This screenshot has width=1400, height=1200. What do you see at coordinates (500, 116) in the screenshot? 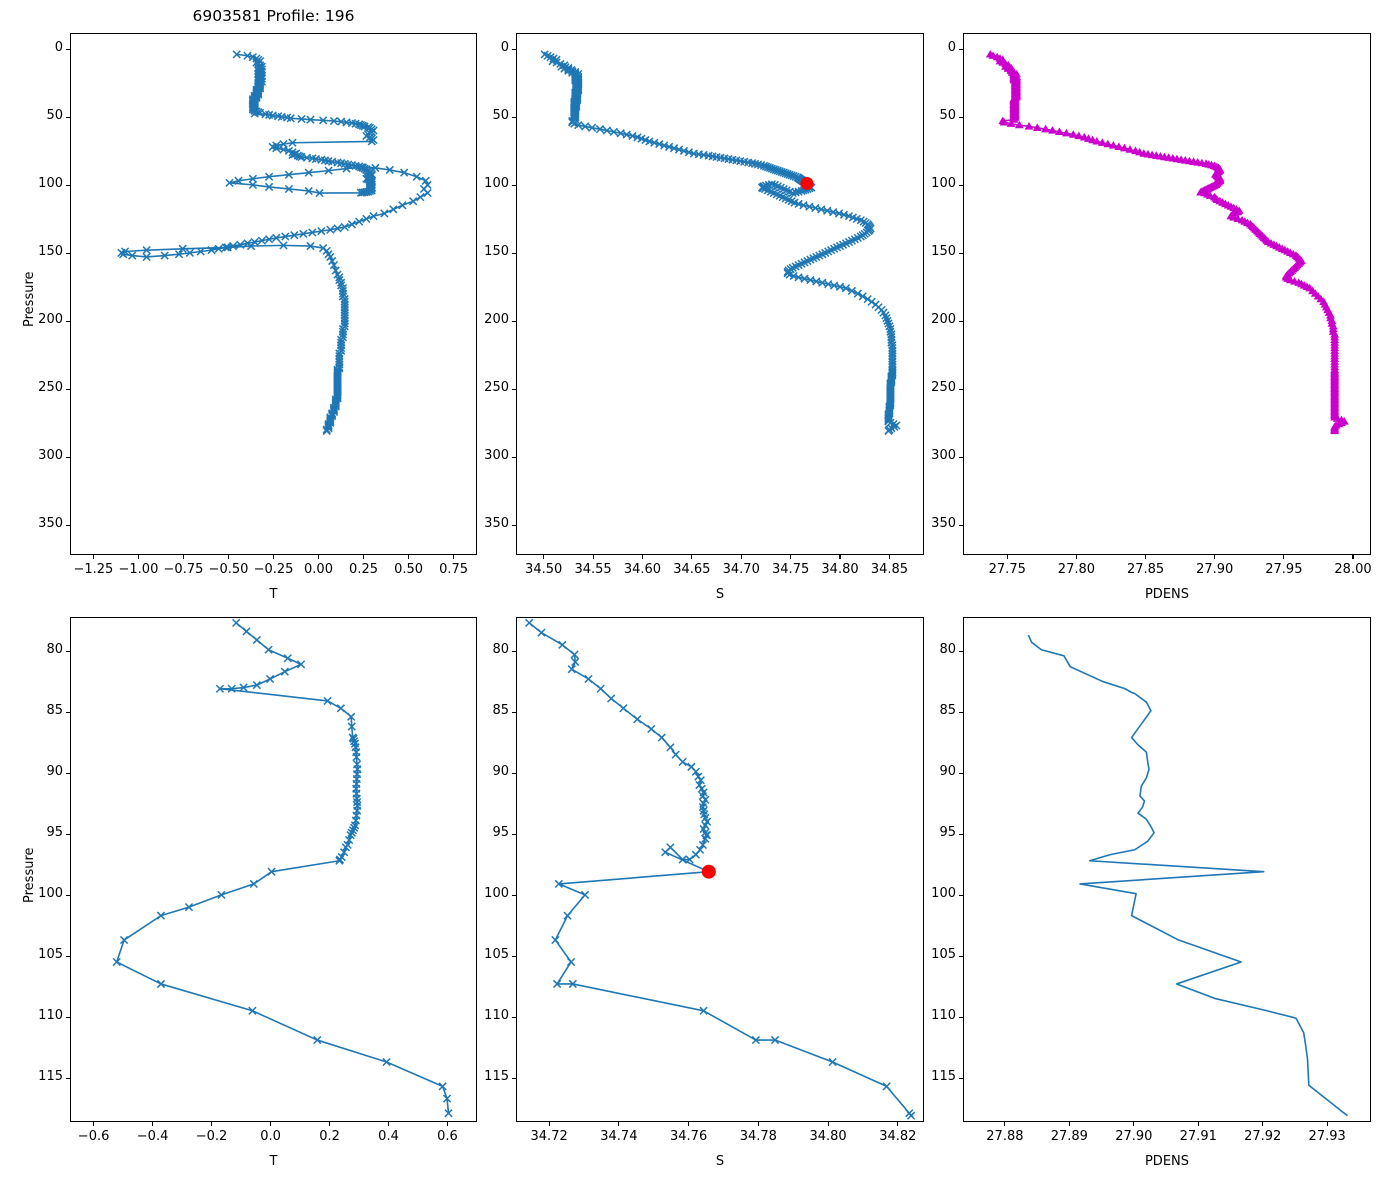
I see `ytick-label-top-salinity-1: 50` at bounding box center [500, 116].